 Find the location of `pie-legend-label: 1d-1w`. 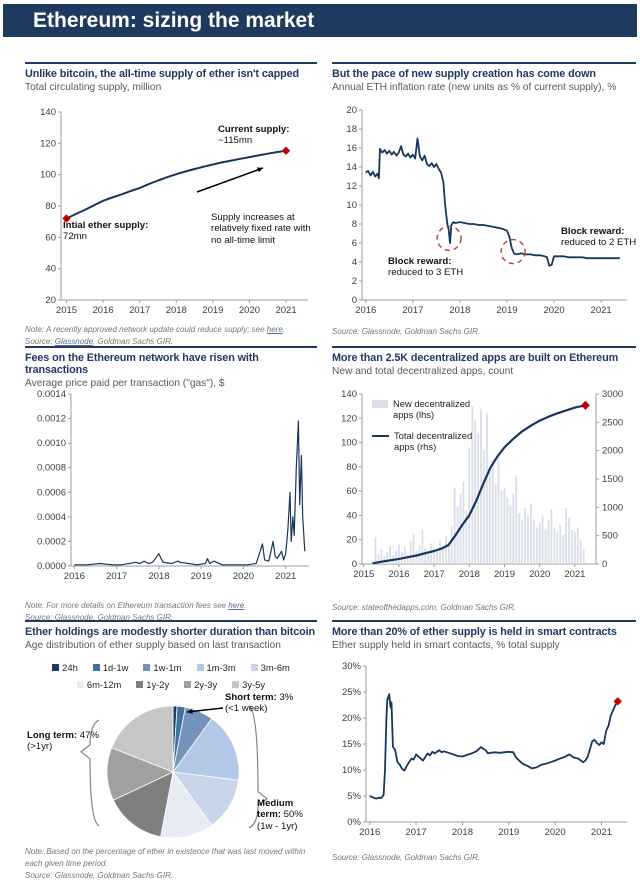

pie-legend-label: 1d-1w is located at coordinates (115, 667).